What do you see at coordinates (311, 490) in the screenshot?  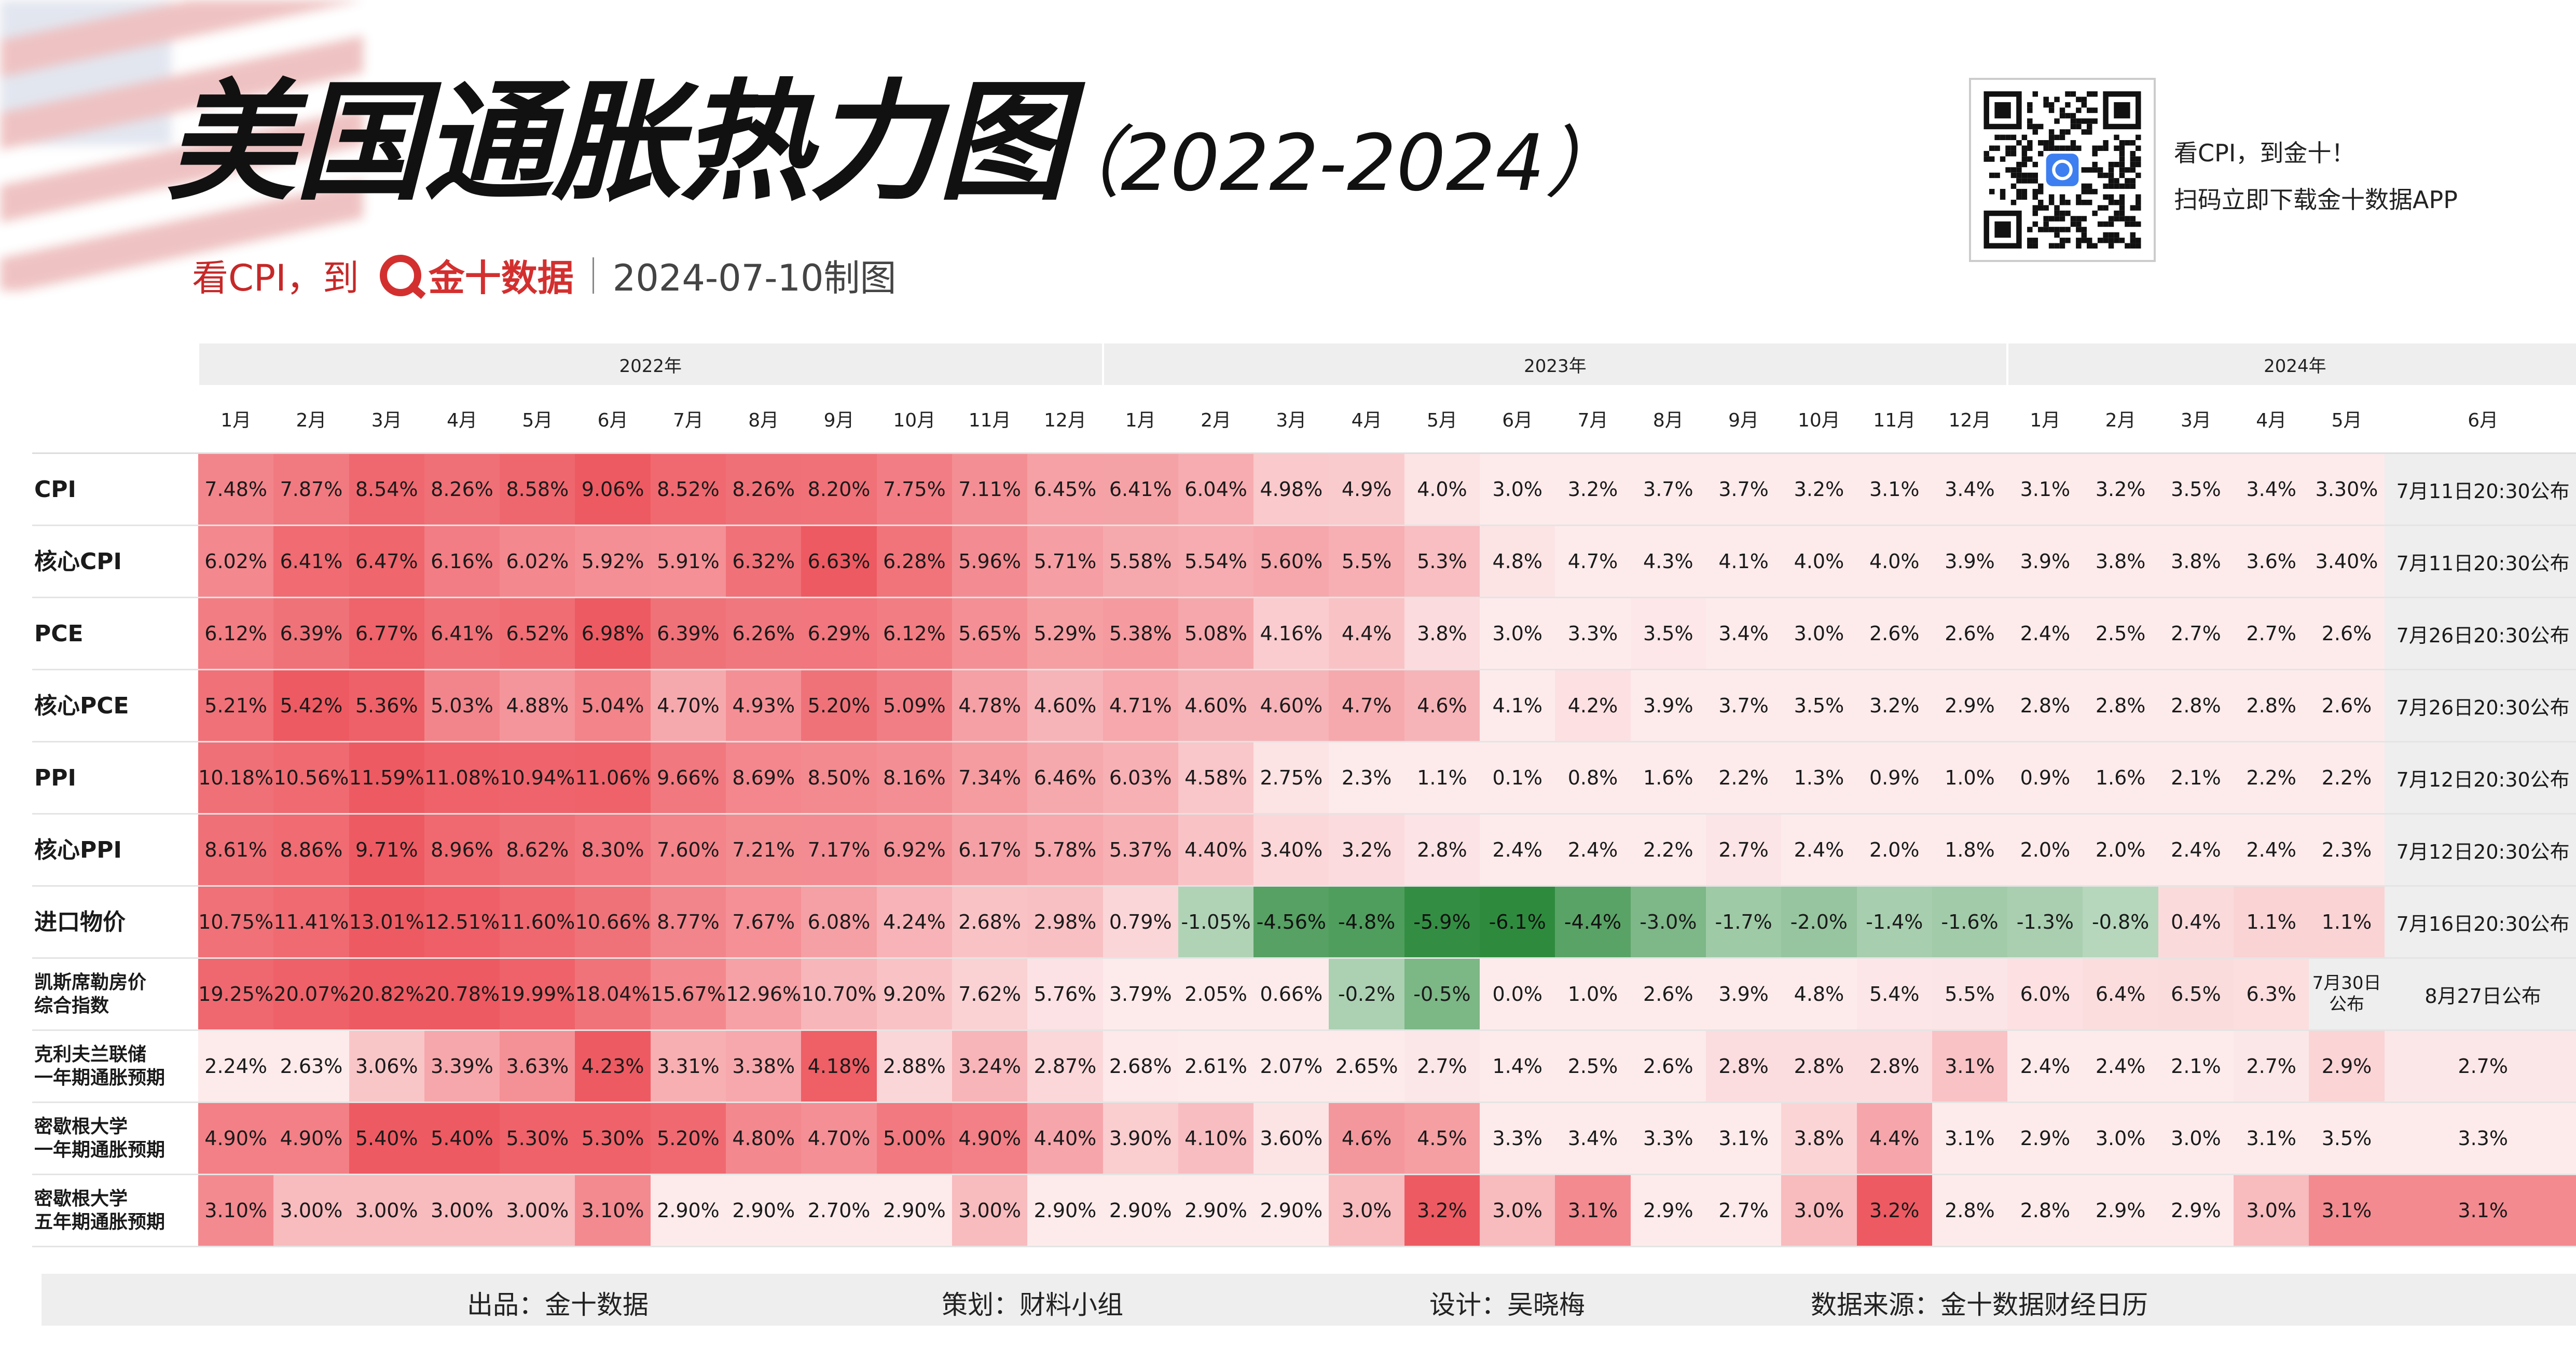 I see `table-cell: 7.87%` at bounding box center [311, 490].